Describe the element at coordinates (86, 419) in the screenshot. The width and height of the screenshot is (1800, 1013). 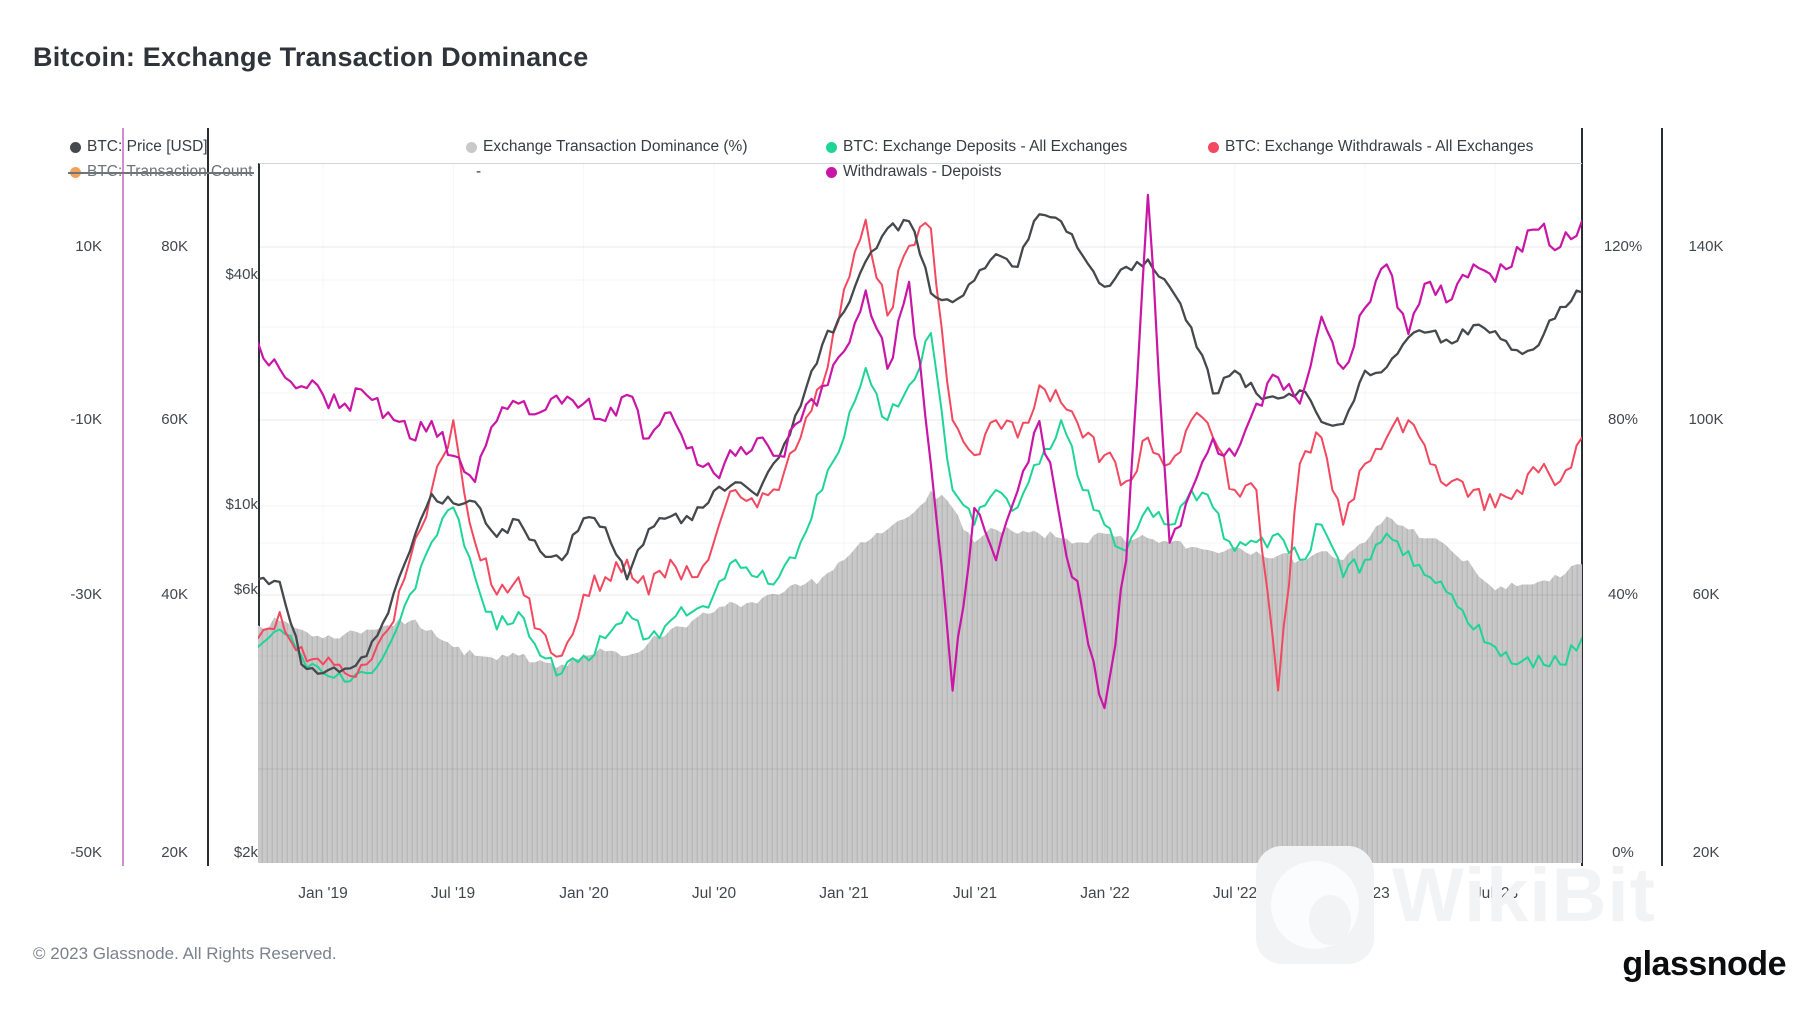
I see `axis-tick: -10K` at that location.